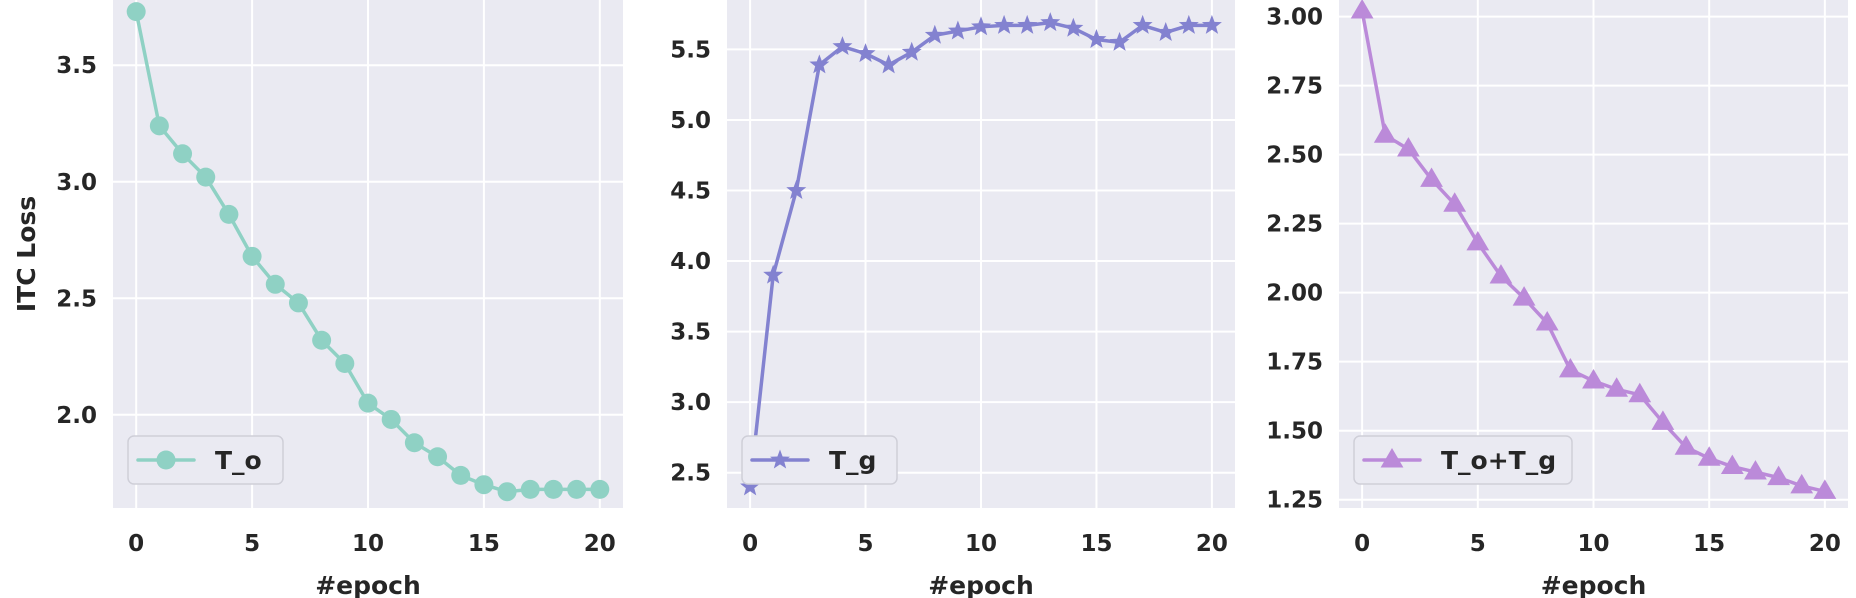 The image size is (1856, 598). I want to click on legend-label: T_g, so click(852, 460).